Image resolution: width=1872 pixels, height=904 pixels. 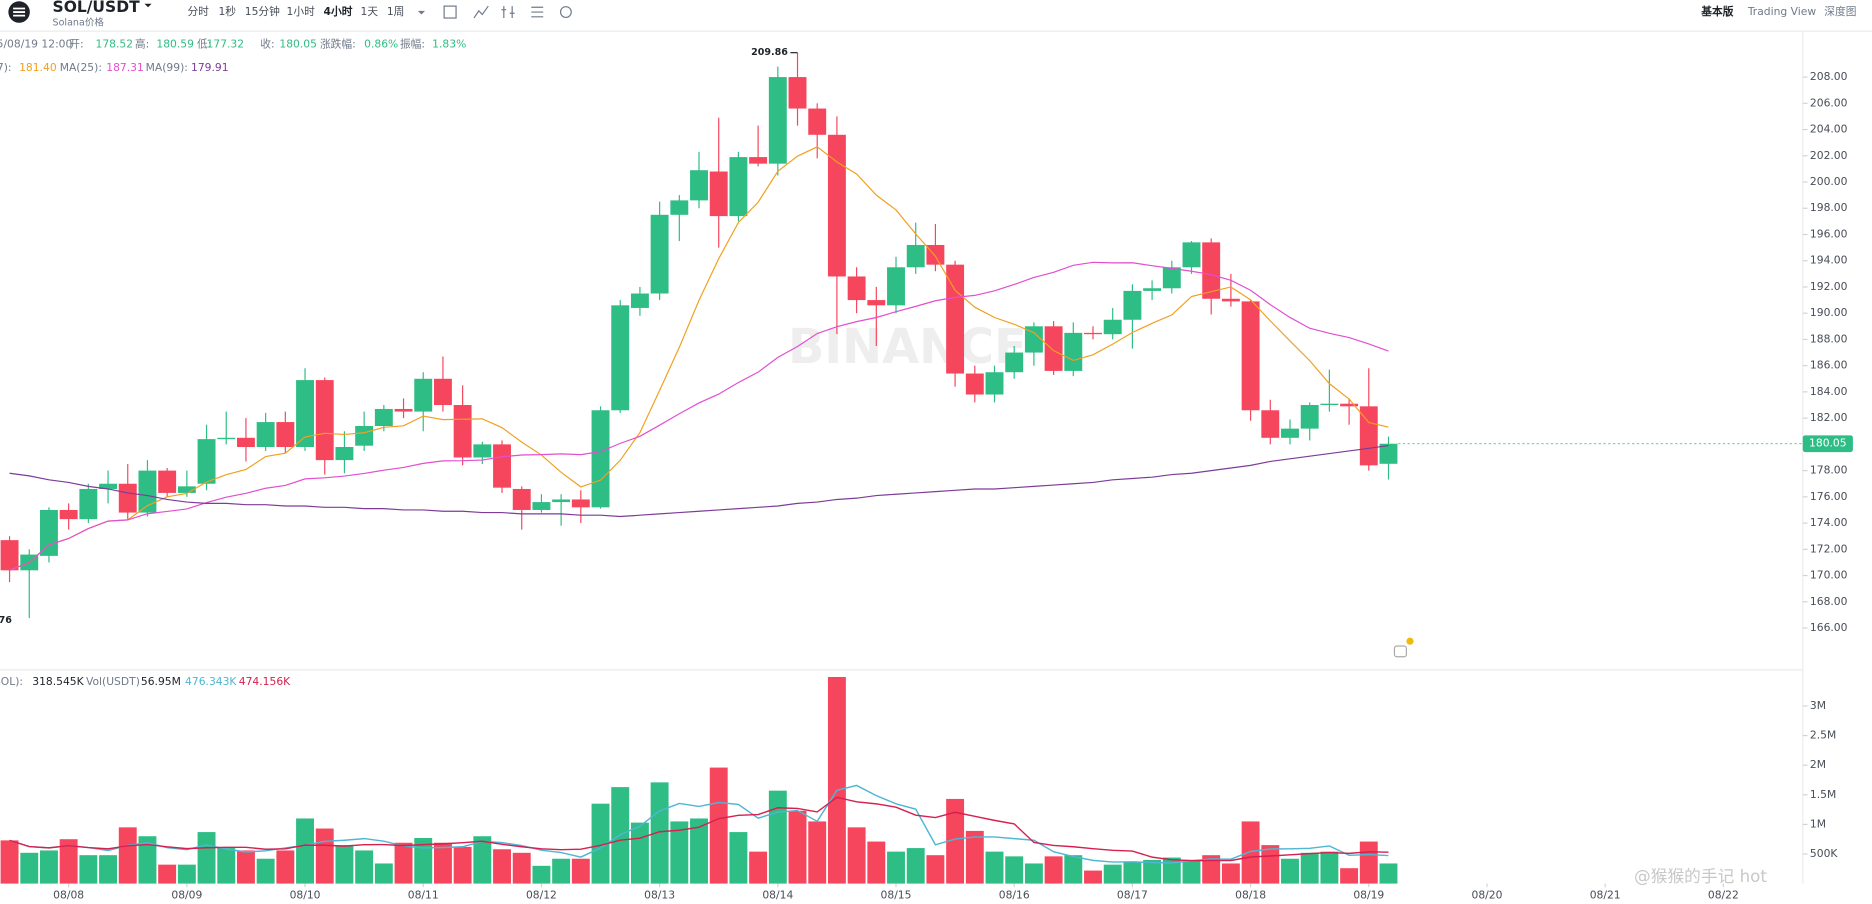 I want to click on x-tick-label: 08/18, so click(x=1250, y=895).